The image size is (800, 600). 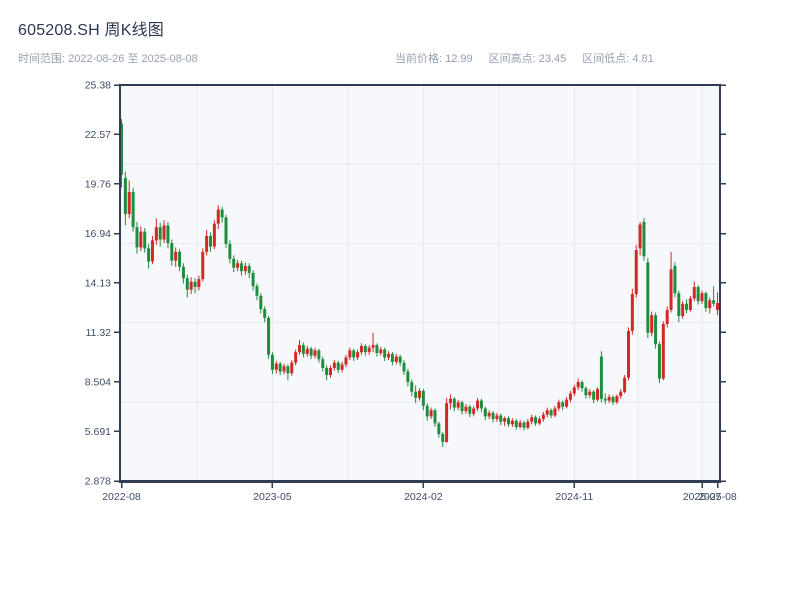 I want to click on y-tick-label: 8.504, so click(x=98, y=382).